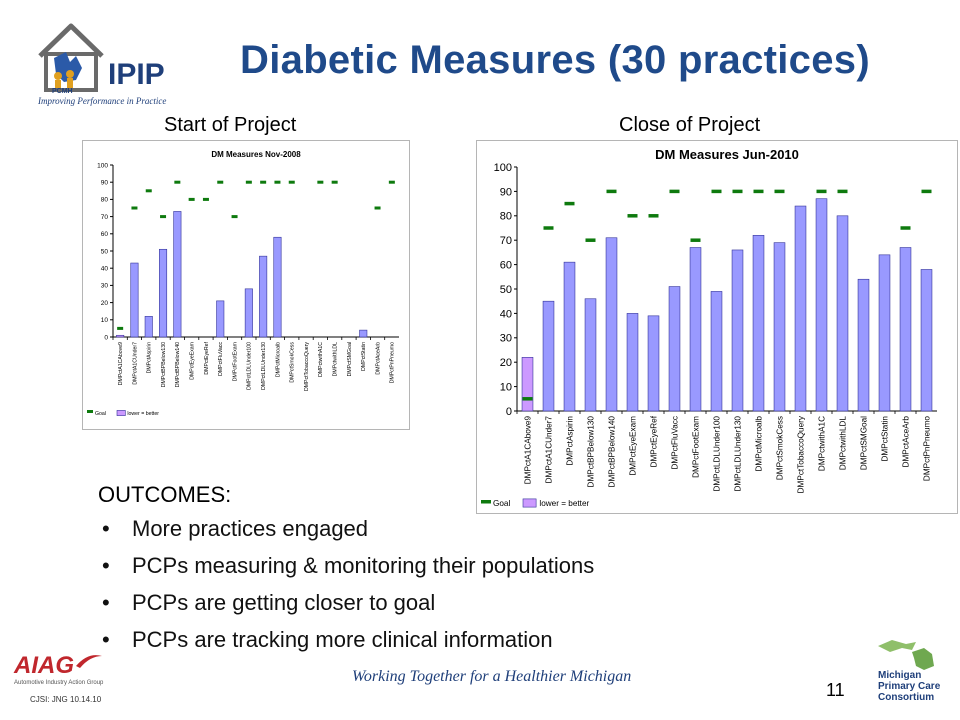  I want to click on y-tick-label: 60, so click(105, 234).